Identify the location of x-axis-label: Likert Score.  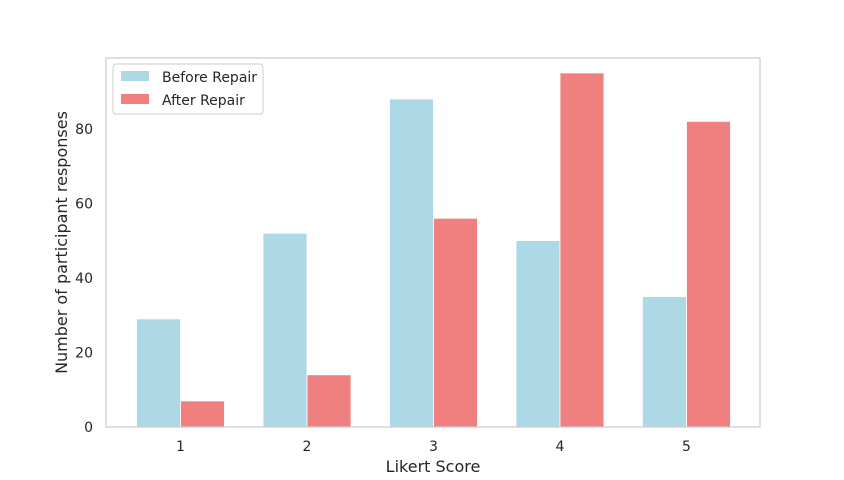
(433, 466).